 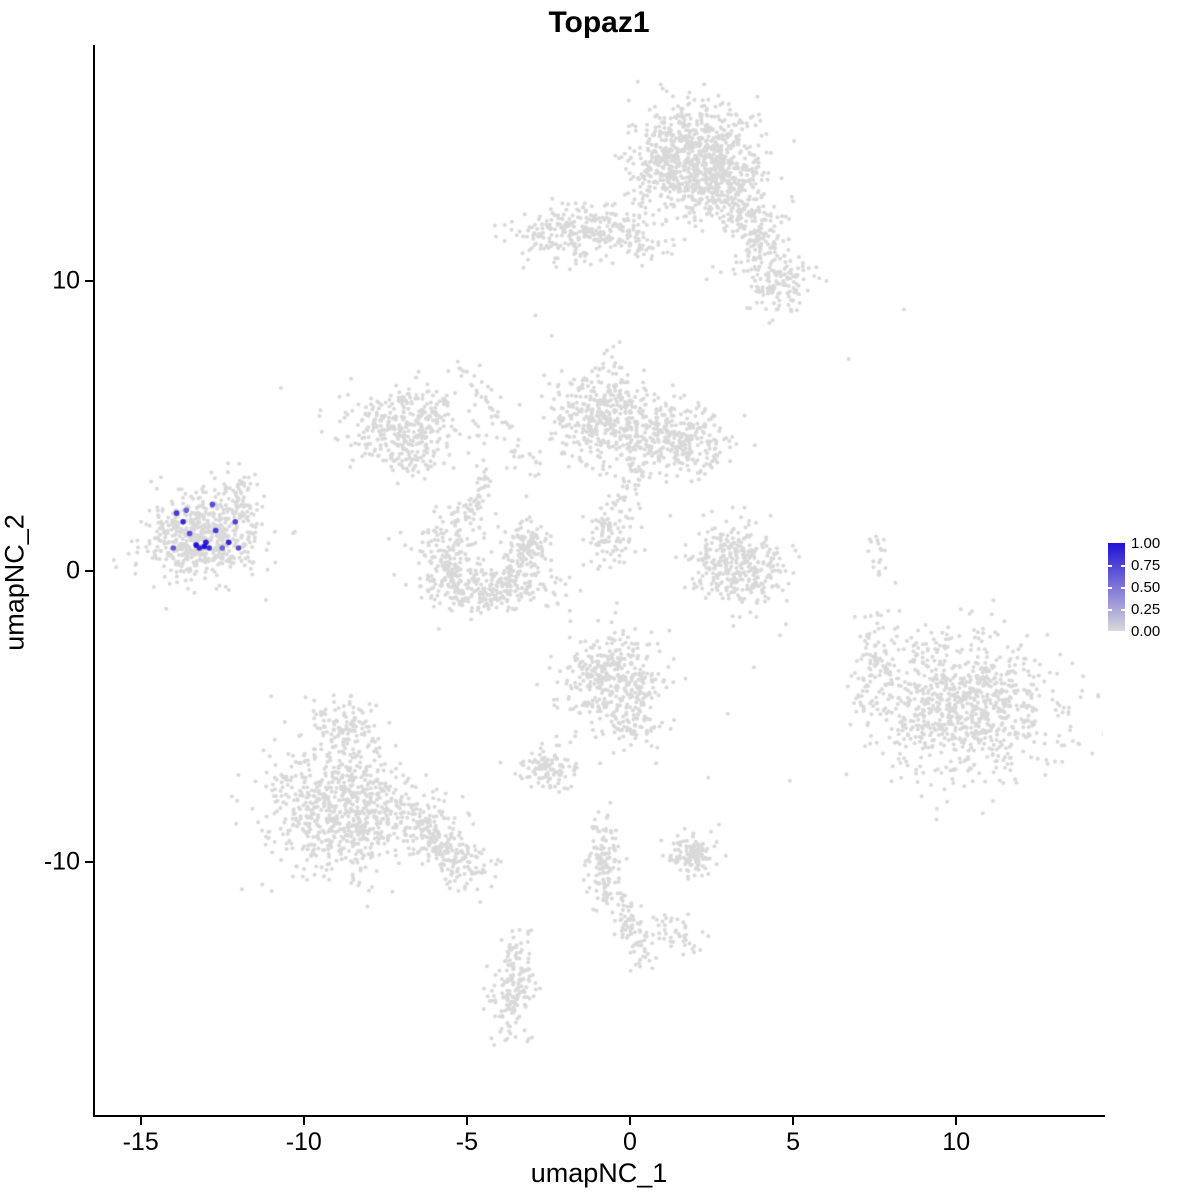 I want to click on y-tick-label: -10, so click(x=61, y=861).